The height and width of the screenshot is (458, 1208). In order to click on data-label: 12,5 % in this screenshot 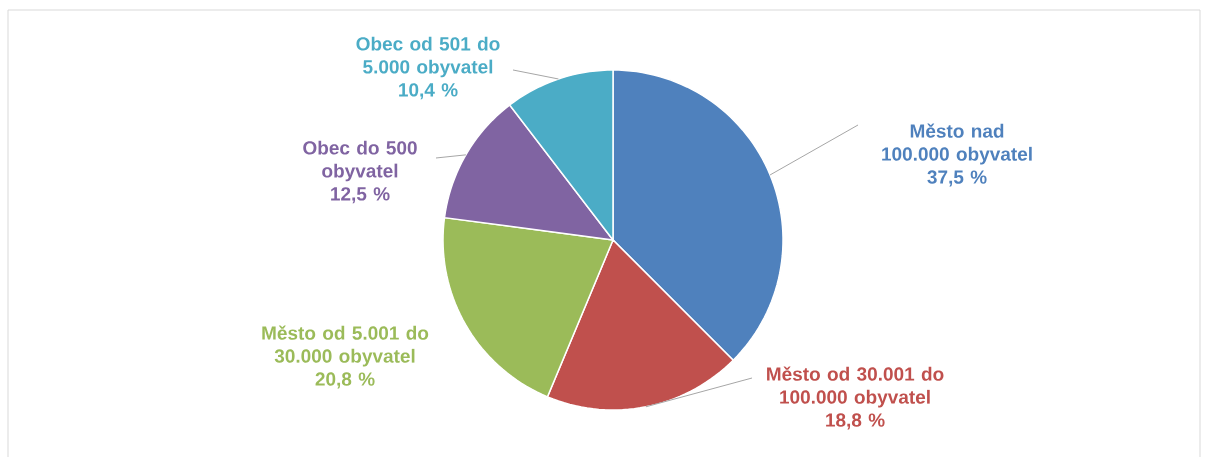, I will do `click(360, 195)`.